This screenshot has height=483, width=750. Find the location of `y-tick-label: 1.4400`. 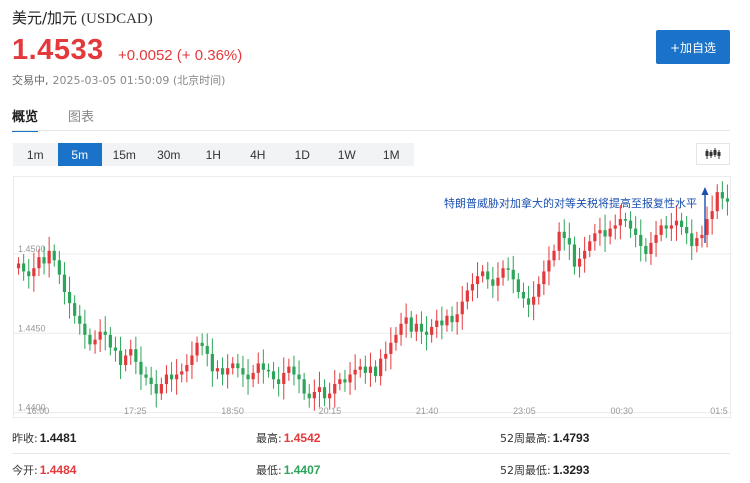

y-tick-label: 1.4400 is located at coordinates (32, 408).